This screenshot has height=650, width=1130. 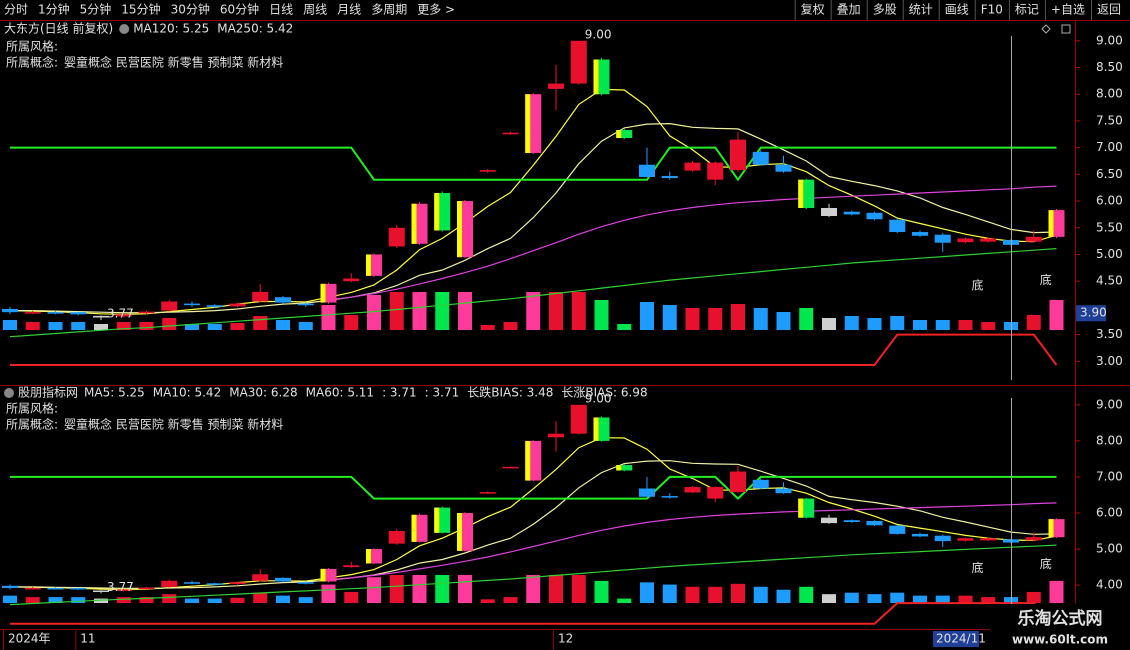 What do you see at coordinates (190, 9) in the screenshot?
I see `toolbar-tab: 30分钟` at bounding box center [190, 9].